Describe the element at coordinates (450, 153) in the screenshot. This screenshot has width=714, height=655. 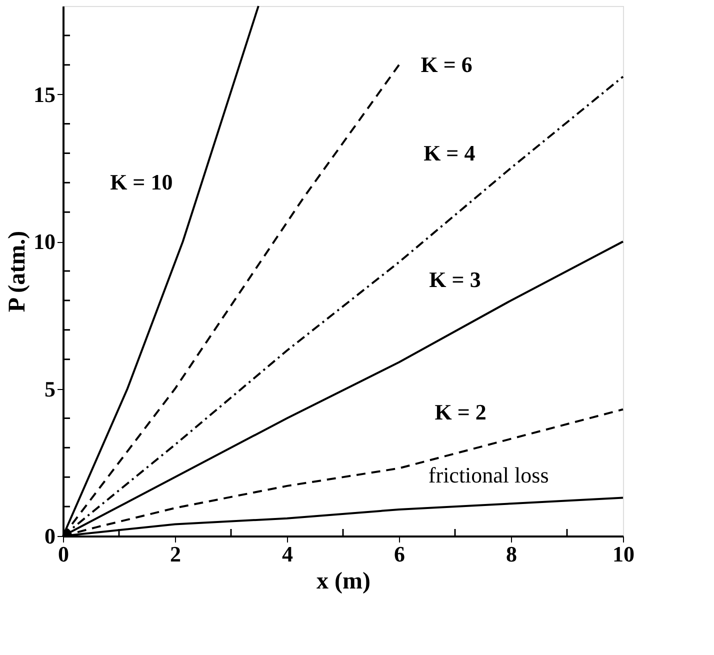
I see `annotation: K = 4` at that location.